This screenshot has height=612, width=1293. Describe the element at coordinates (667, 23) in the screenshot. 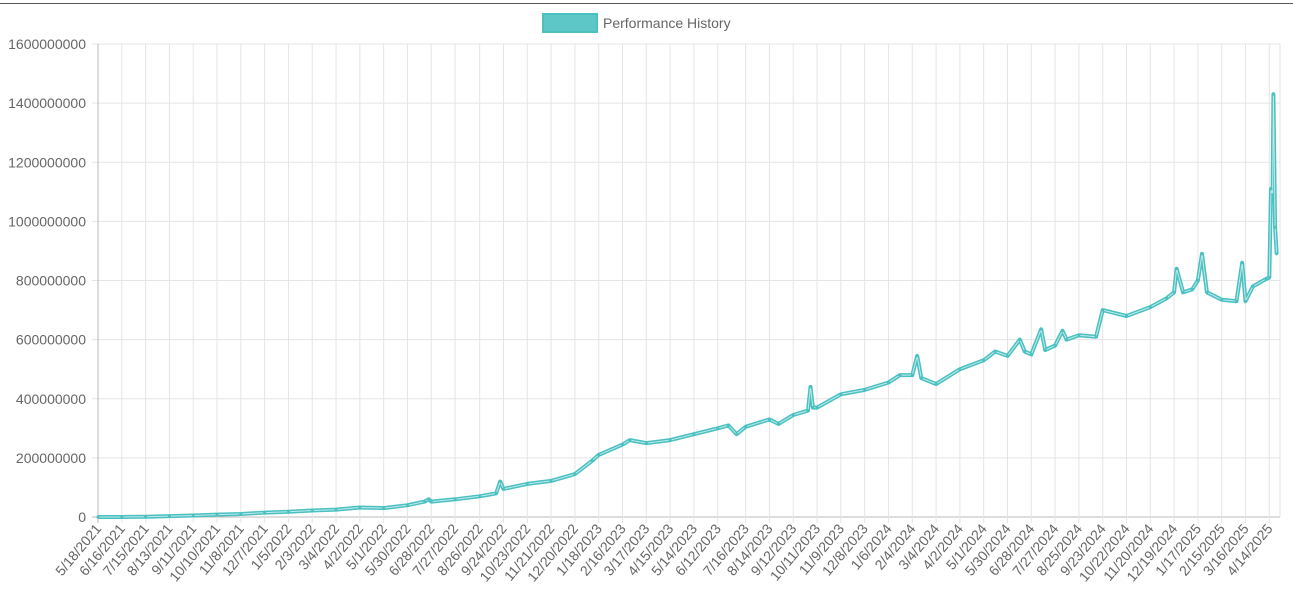

I see `legend-label: Performance History` at that location.